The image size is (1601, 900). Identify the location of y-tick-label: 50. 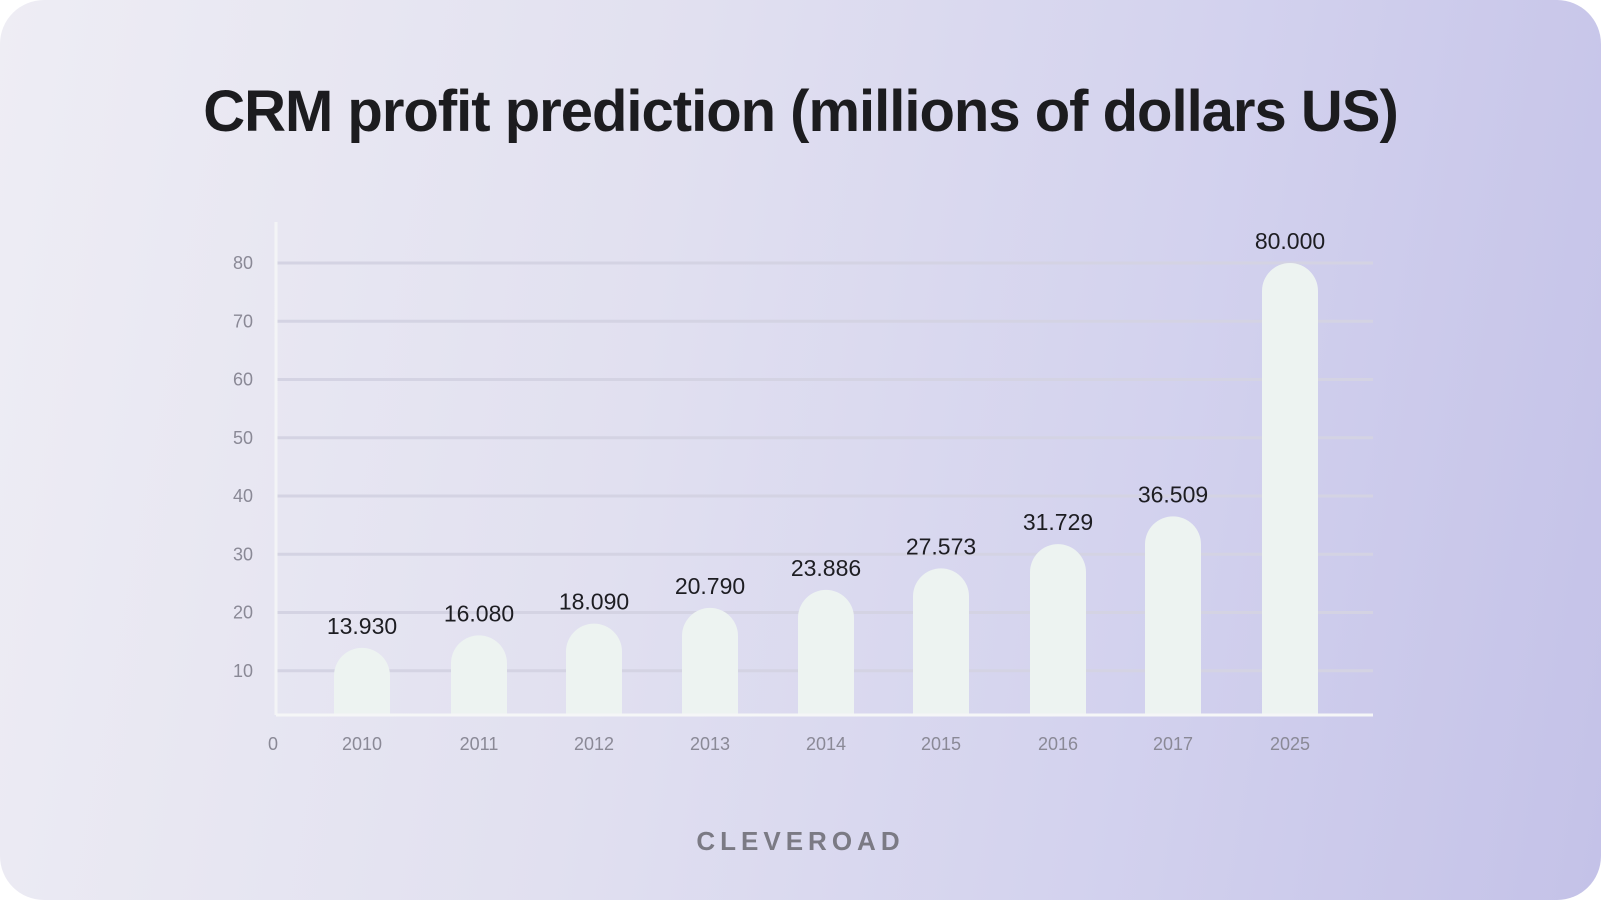
(243, 438).